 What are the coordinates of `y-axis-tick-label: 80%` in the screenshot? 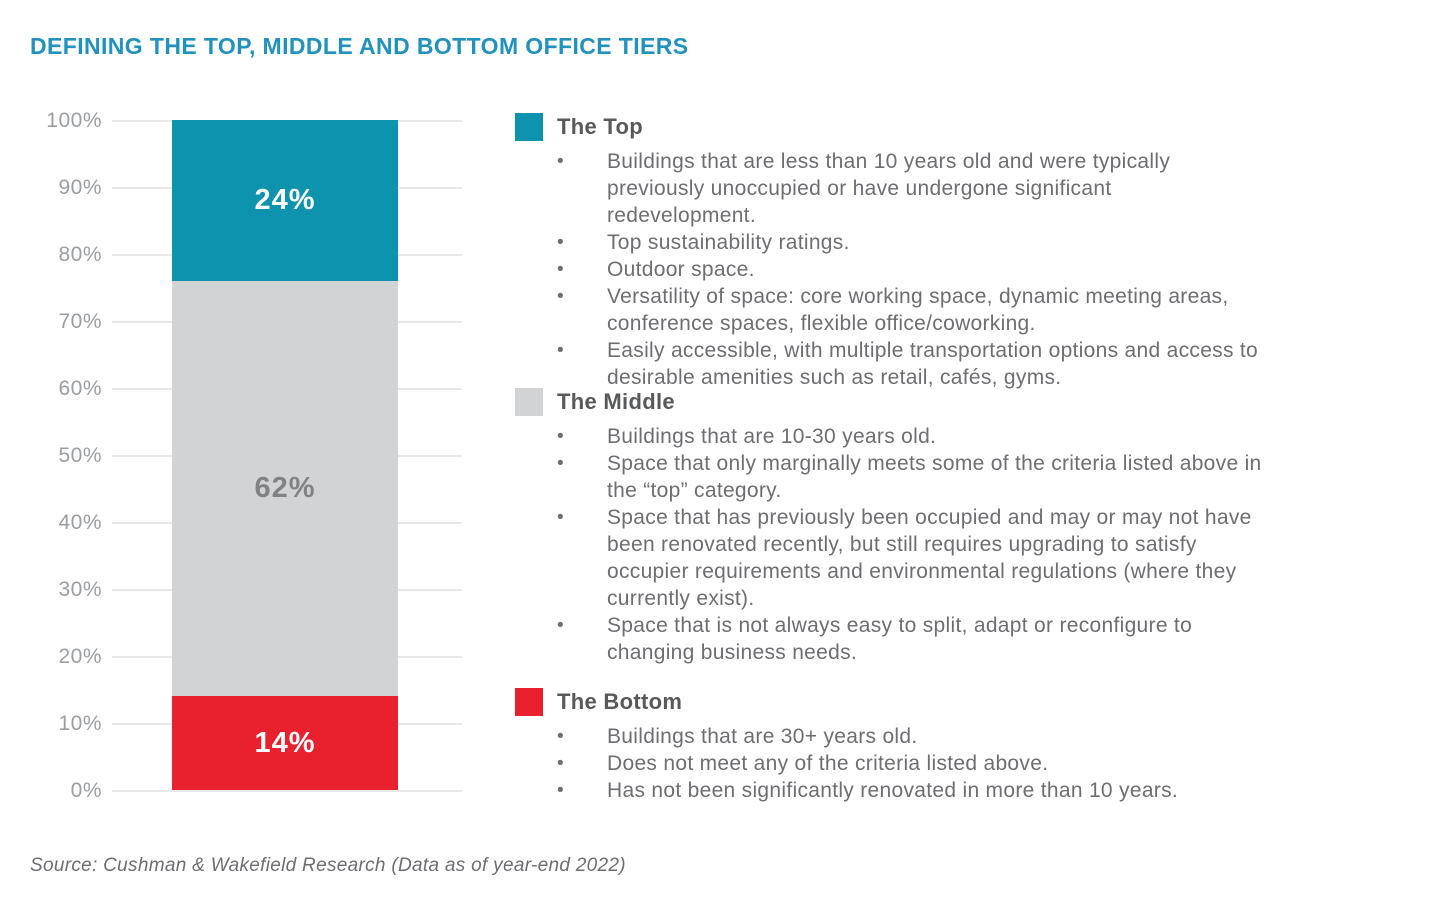 It's located at (80, 254).